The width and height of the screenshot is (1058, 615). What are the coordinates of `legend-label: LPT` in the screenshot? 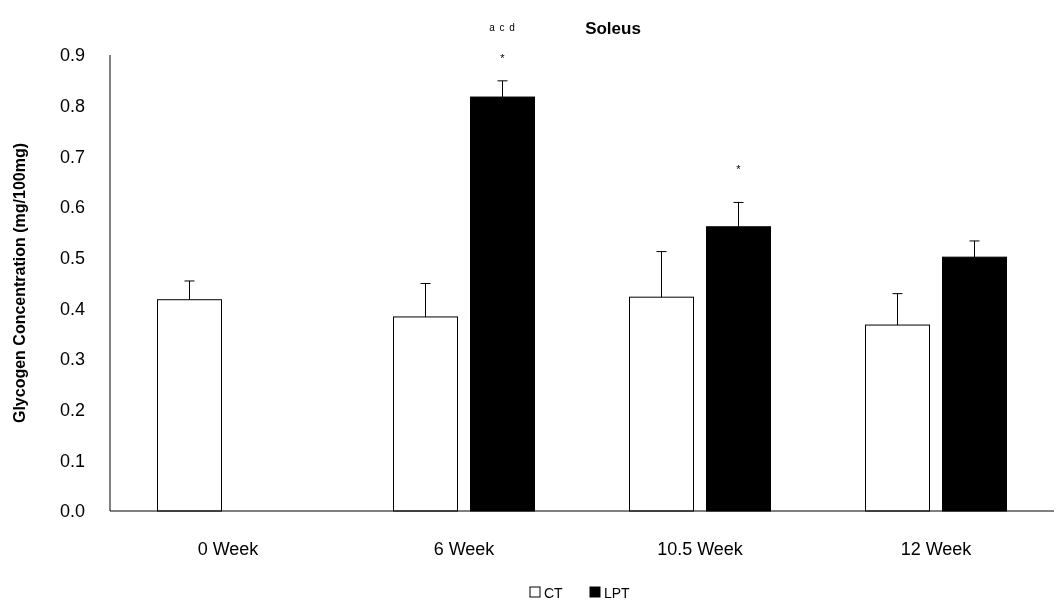 It's located at (617, 593).